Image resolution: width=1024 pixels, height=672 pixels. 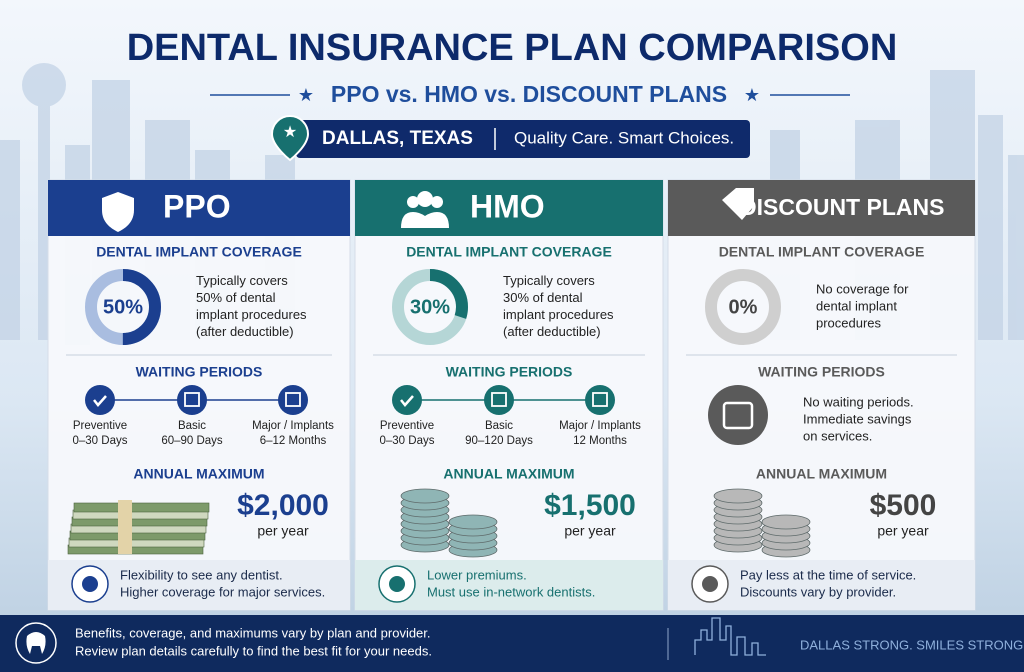 What do you see at coordinates (858, 401) in the screenshot?
I see `waiting-text: No waiting periods.` at bounding box center [858, 401].